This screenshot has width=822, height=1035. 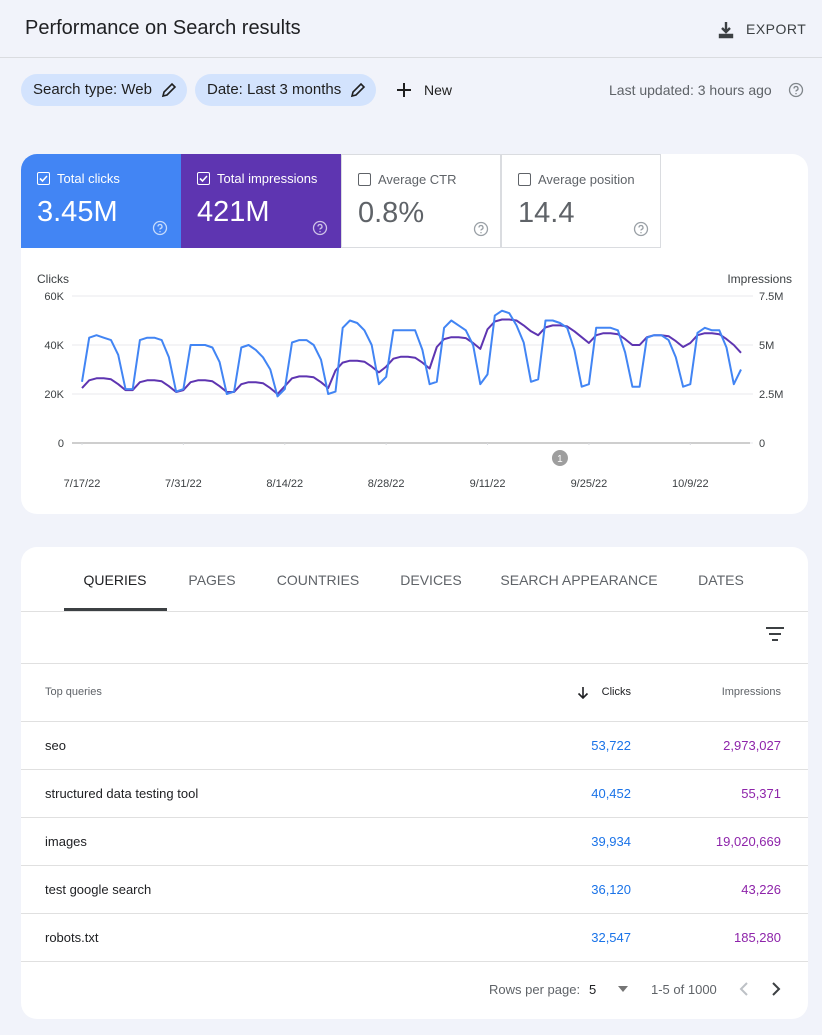 What do you see at coordinates (386, 484) in the screenshot?
I see `x-tick-label: 8/28/22` at bounding box center [386, 484].